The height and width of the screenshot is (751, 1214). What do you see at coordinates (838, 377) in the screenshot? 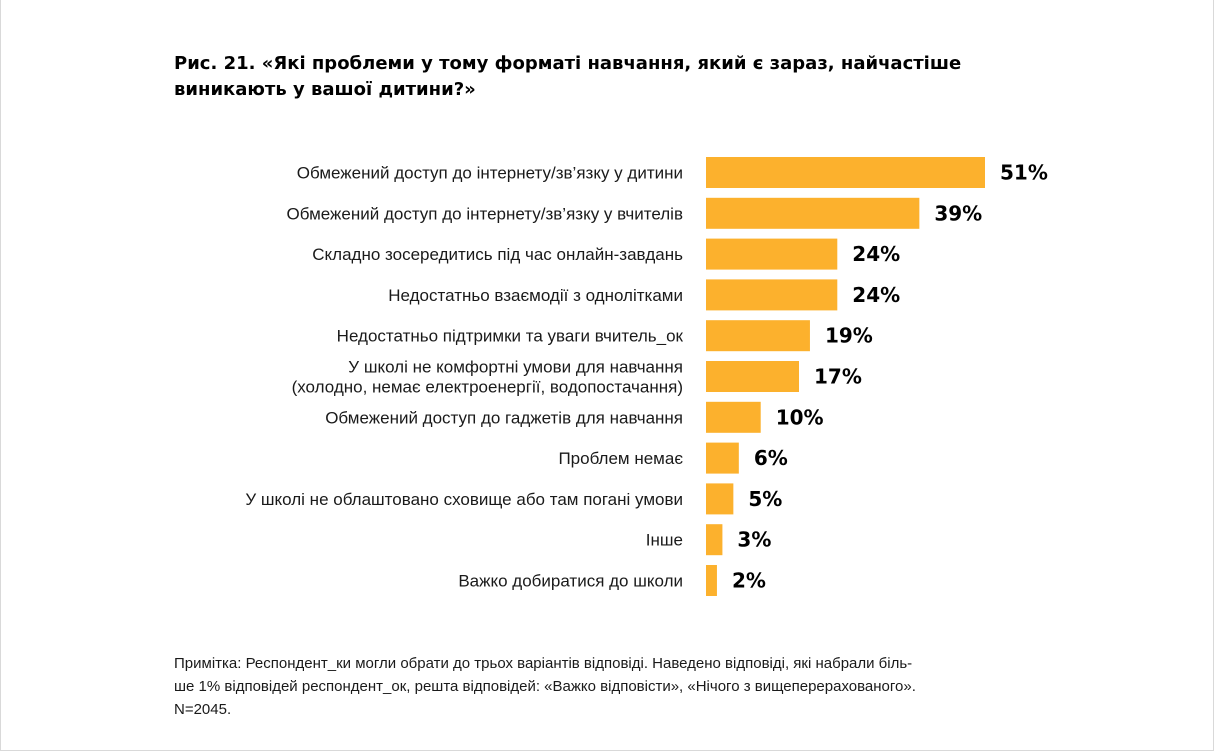
I see `data-label: 17%` at bounding box center [838, 377].